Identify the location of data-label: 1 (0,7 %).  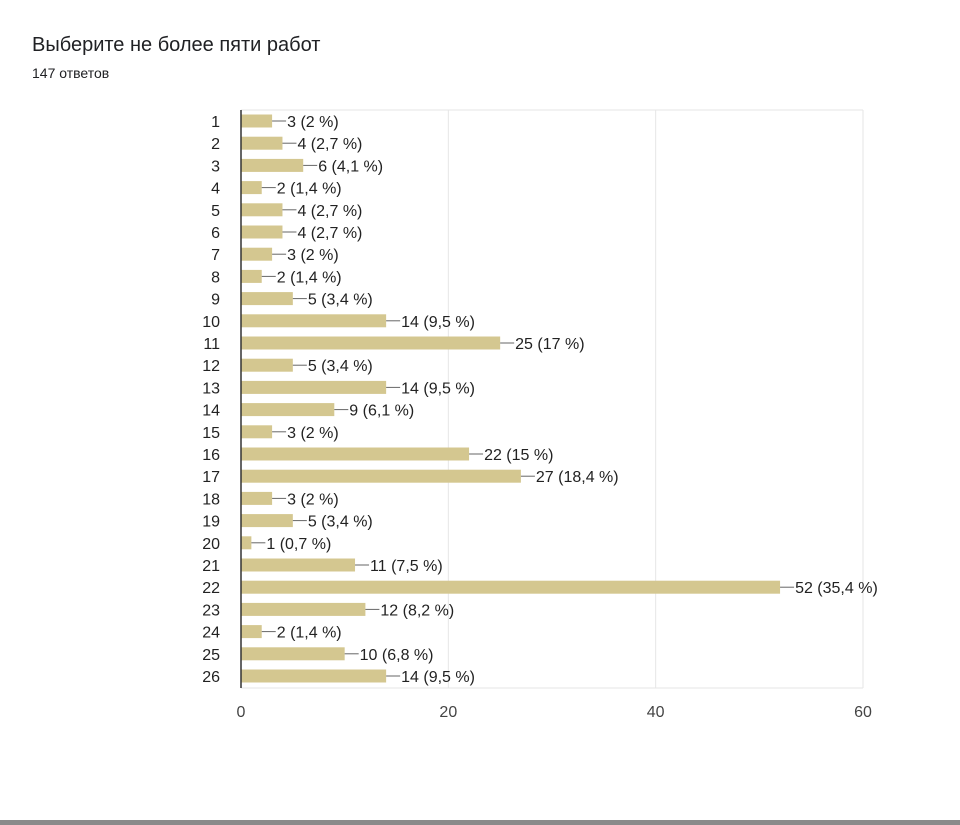
(298, 544).